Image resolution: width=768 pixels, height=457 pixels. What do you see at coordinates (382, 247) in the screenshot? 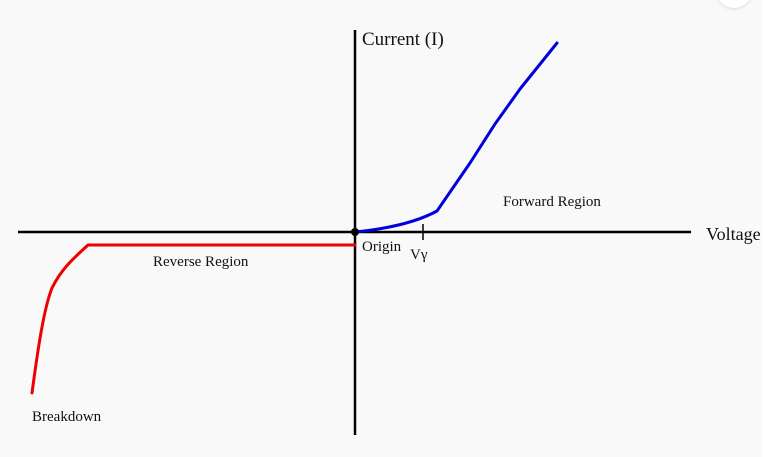
I see `origin-label: Origin` at bounding box center [382, 247].